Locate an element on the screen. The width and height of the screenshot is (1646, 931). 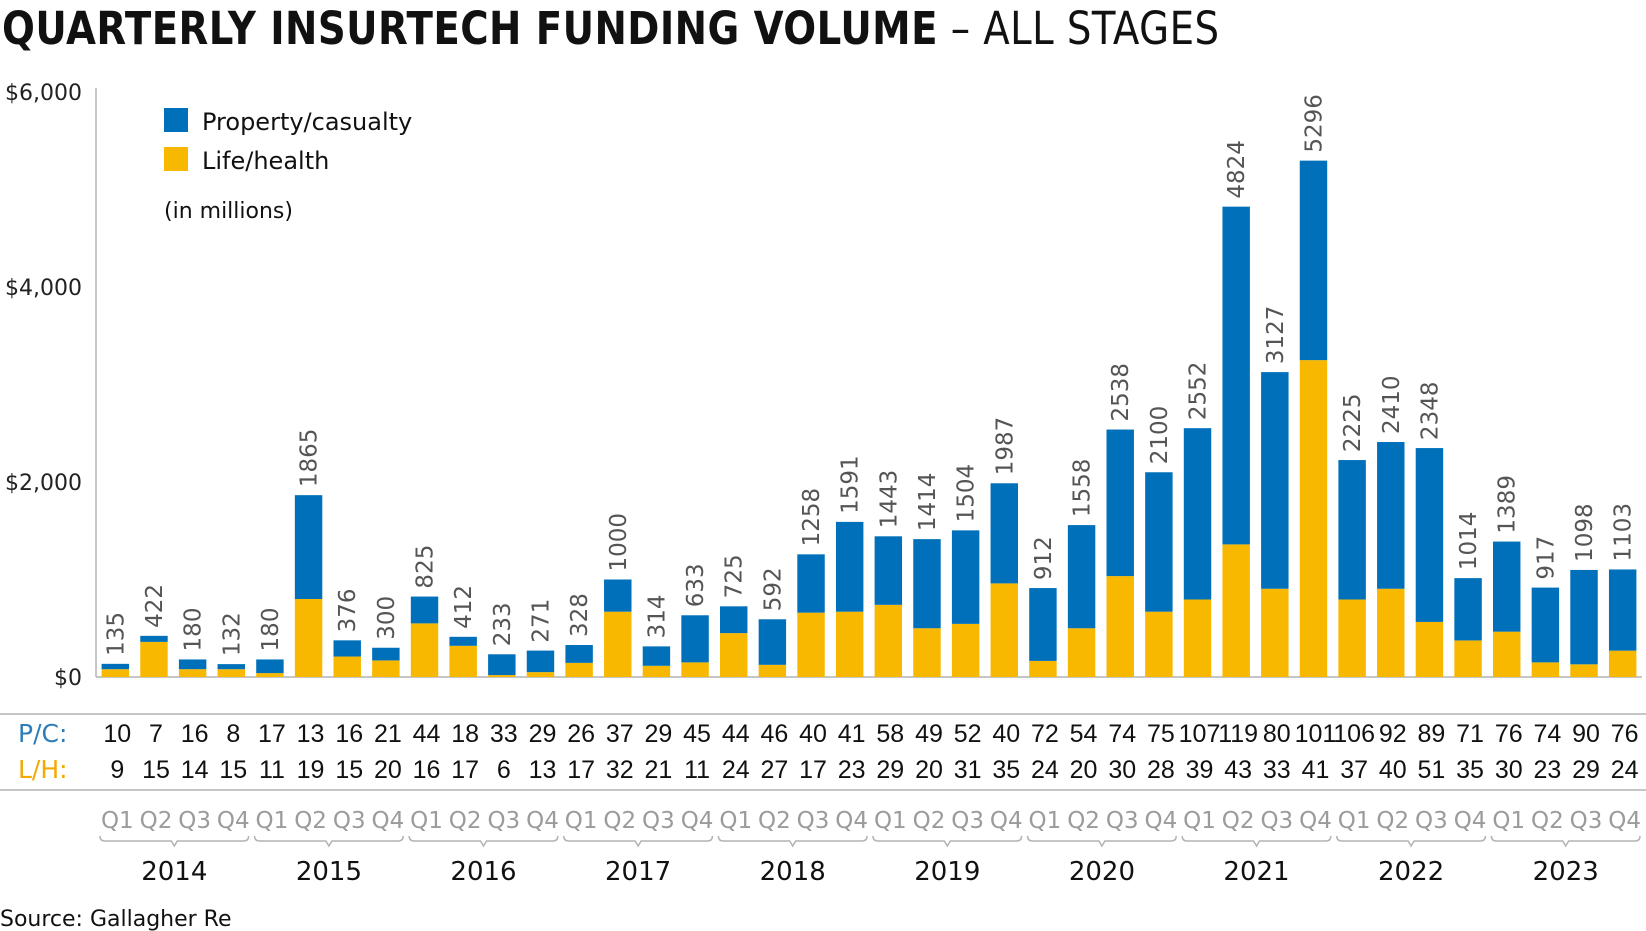
lh-deal-count: 40 is located at coordinates (1393, 770).